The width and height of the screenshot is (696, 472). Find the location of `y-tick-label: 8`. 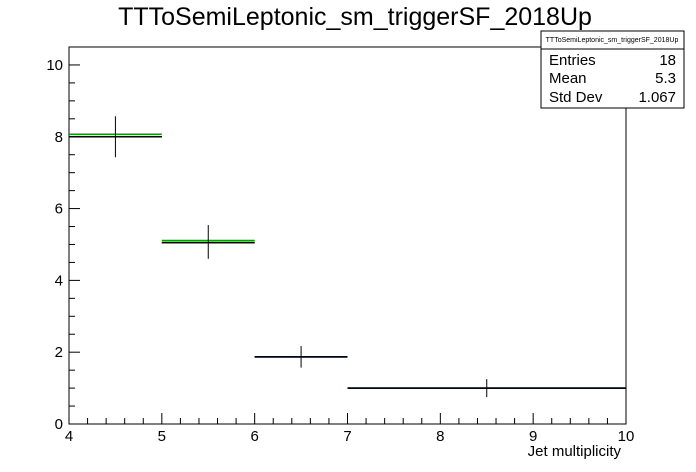

y-tick-label: 8 is located at coordinates (59, 137).